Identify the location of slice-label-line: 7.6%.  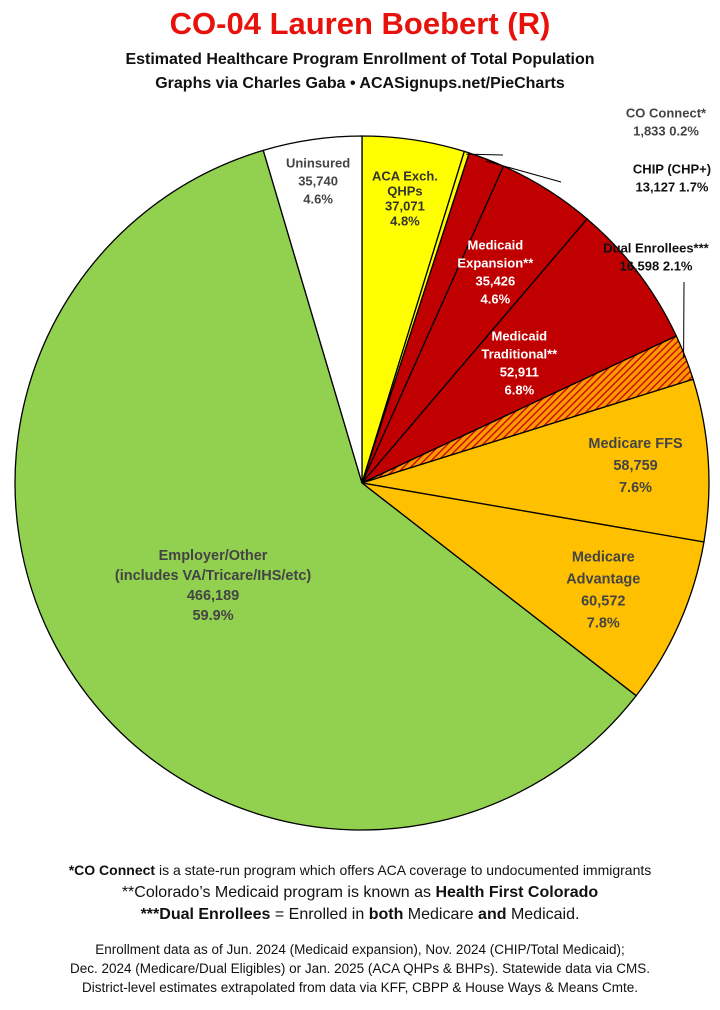
(635, 488).